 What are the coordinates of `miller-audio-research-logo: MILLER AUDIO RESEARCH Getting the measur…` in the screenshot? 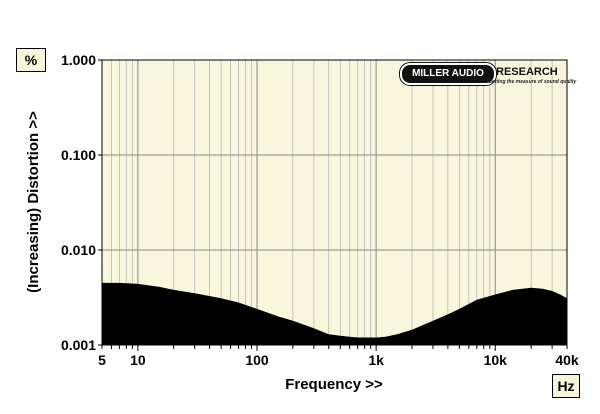 It's located at (488, 78).